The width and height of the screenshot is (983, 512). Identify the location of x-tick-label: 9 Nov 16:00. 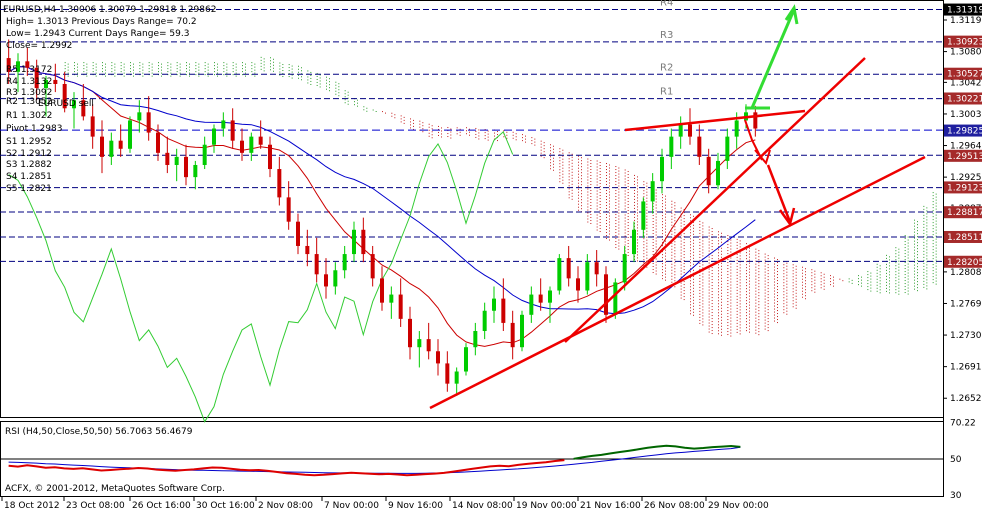
(415, 506).